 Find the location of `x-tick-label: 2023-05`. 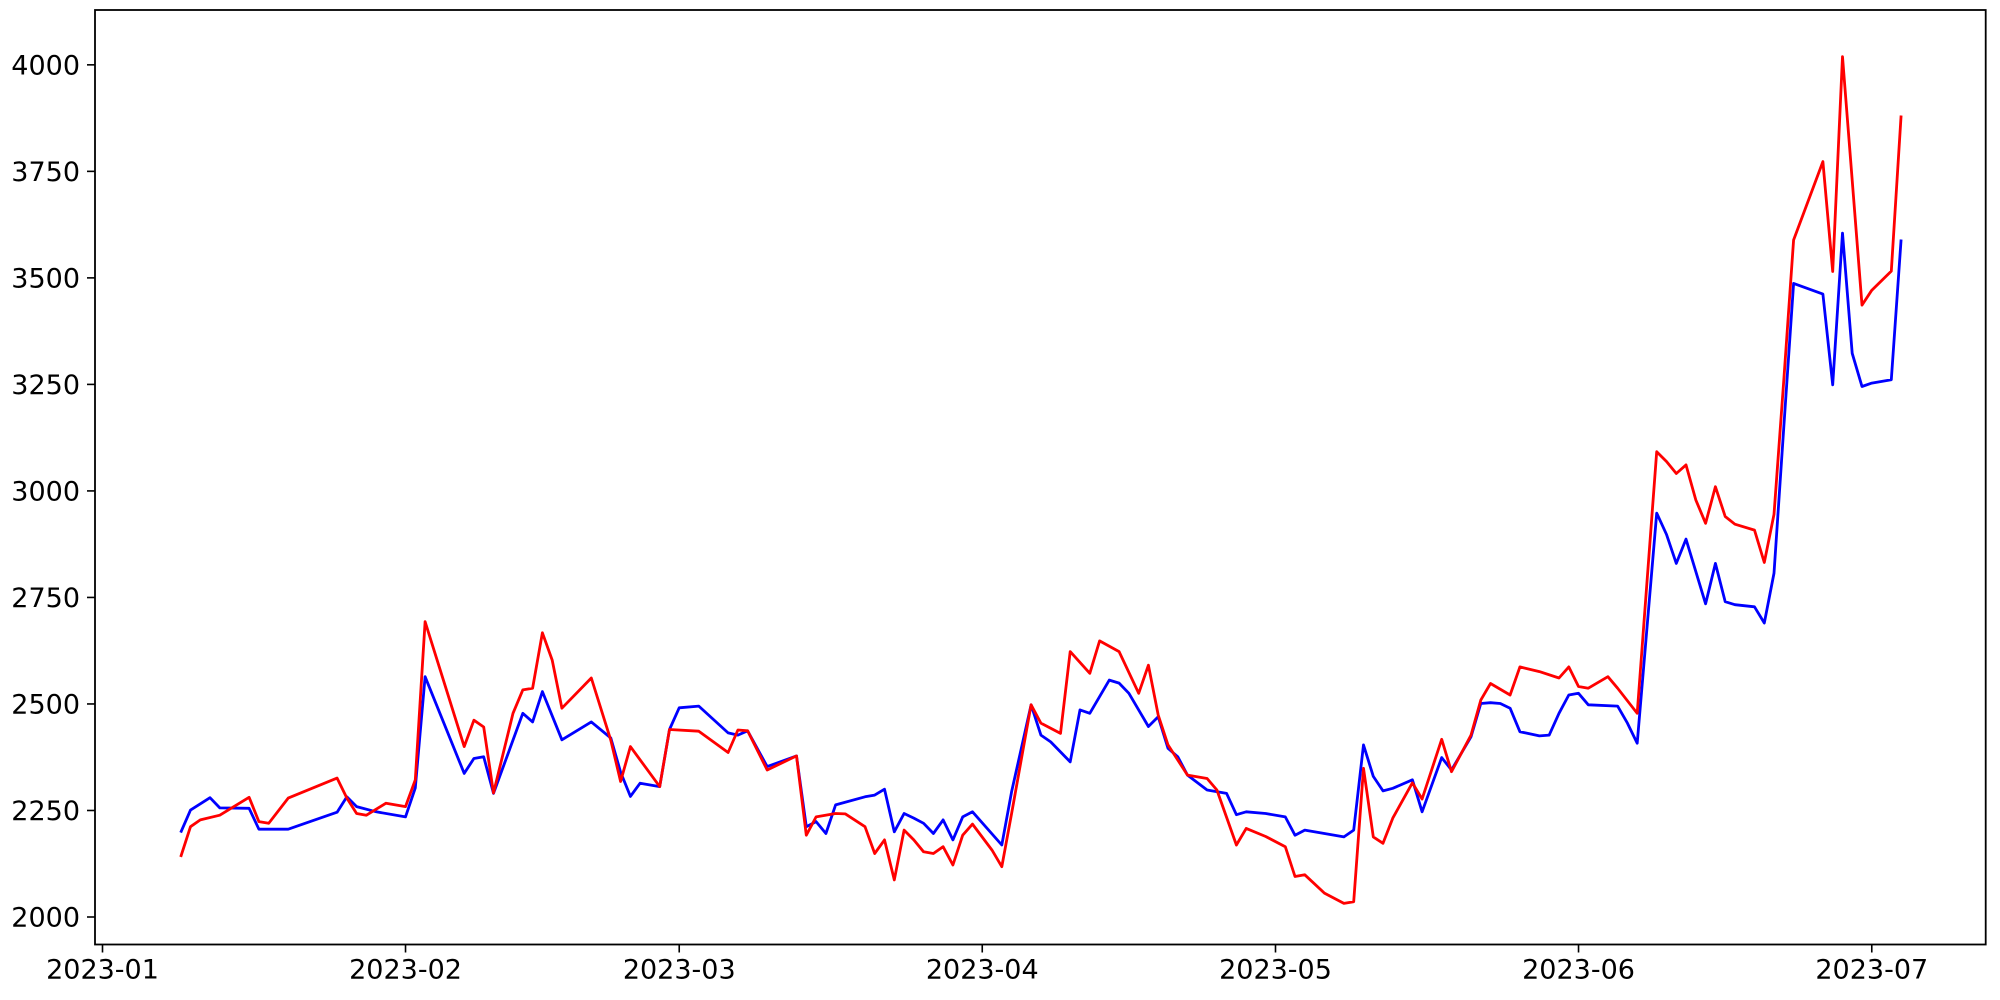

x-tick-label: 2023-05 is located at coordinates (1275, 970).